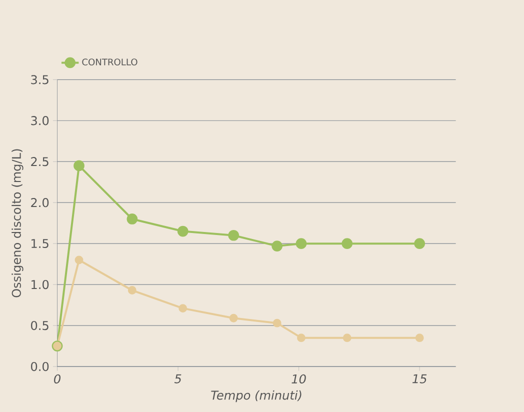 The image size is (524, 412). What do you see at coordinates (39, 161) in the screenshot?
I see `y-tick-label: 2.5` at bounding box center [39, 161].